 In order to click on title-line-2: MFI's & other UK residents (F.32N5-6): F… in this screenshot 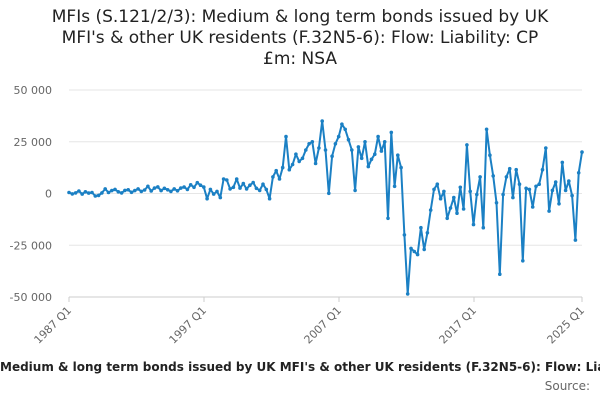, I will do `click(300, 38)`.